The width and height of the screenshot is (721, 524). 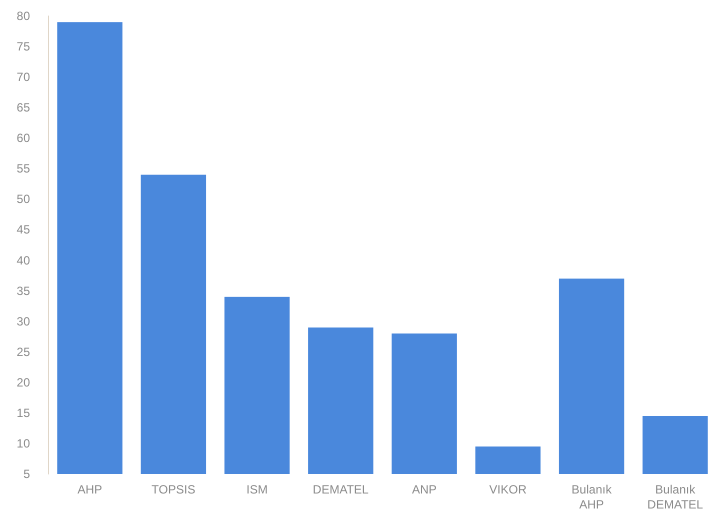 What do you see at coordinates (675, 497) in the screenshot?
I see `x-tick-label: Bulanık DEMATEL` at bounding box center [675, 497].